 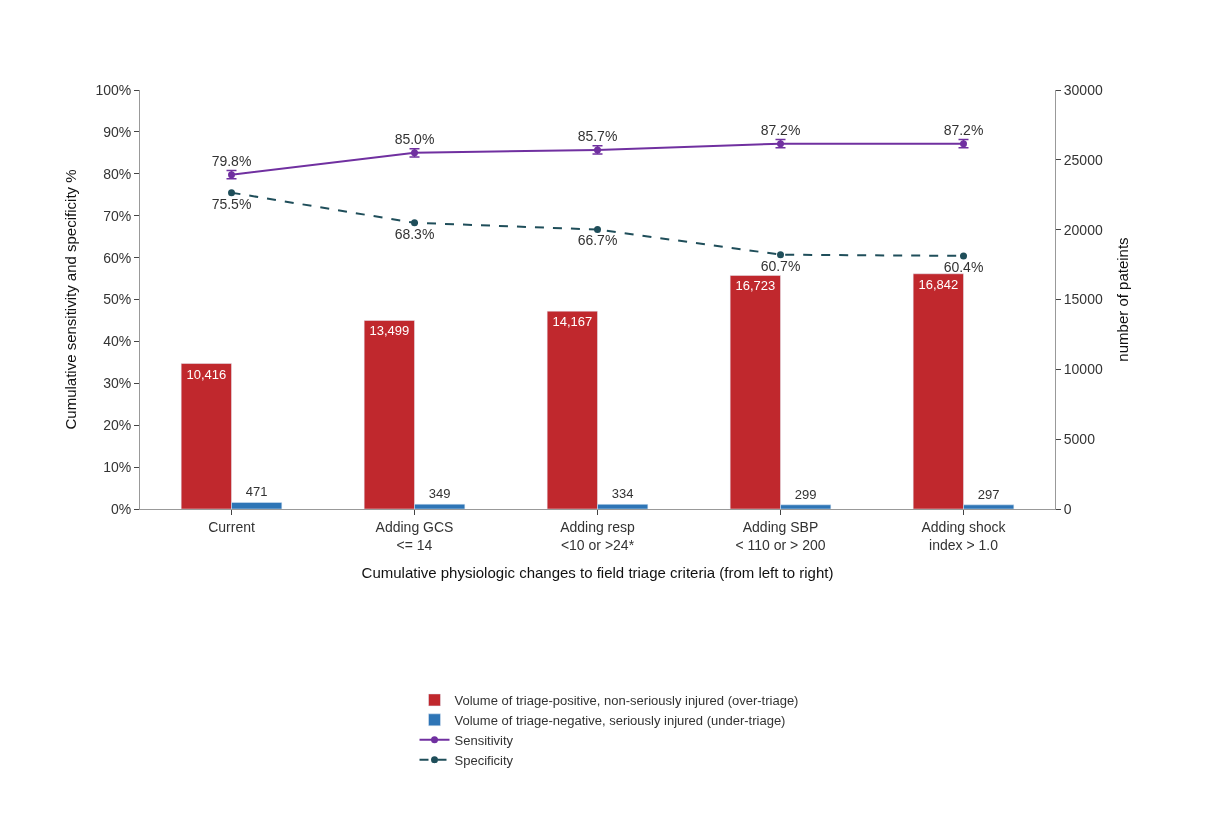 What do you see at coordinates (988, 494) in the screenshot?
I see `data-label: 297` at bounding box center [988, 494].